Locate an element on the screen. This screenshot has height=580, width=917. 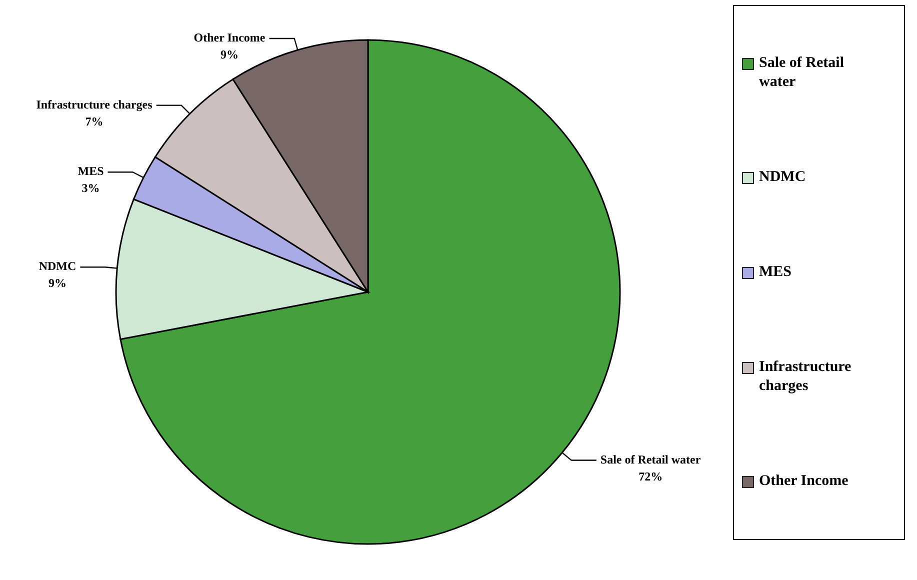
legend-label: NDMC is located at coordinates (782, 177).